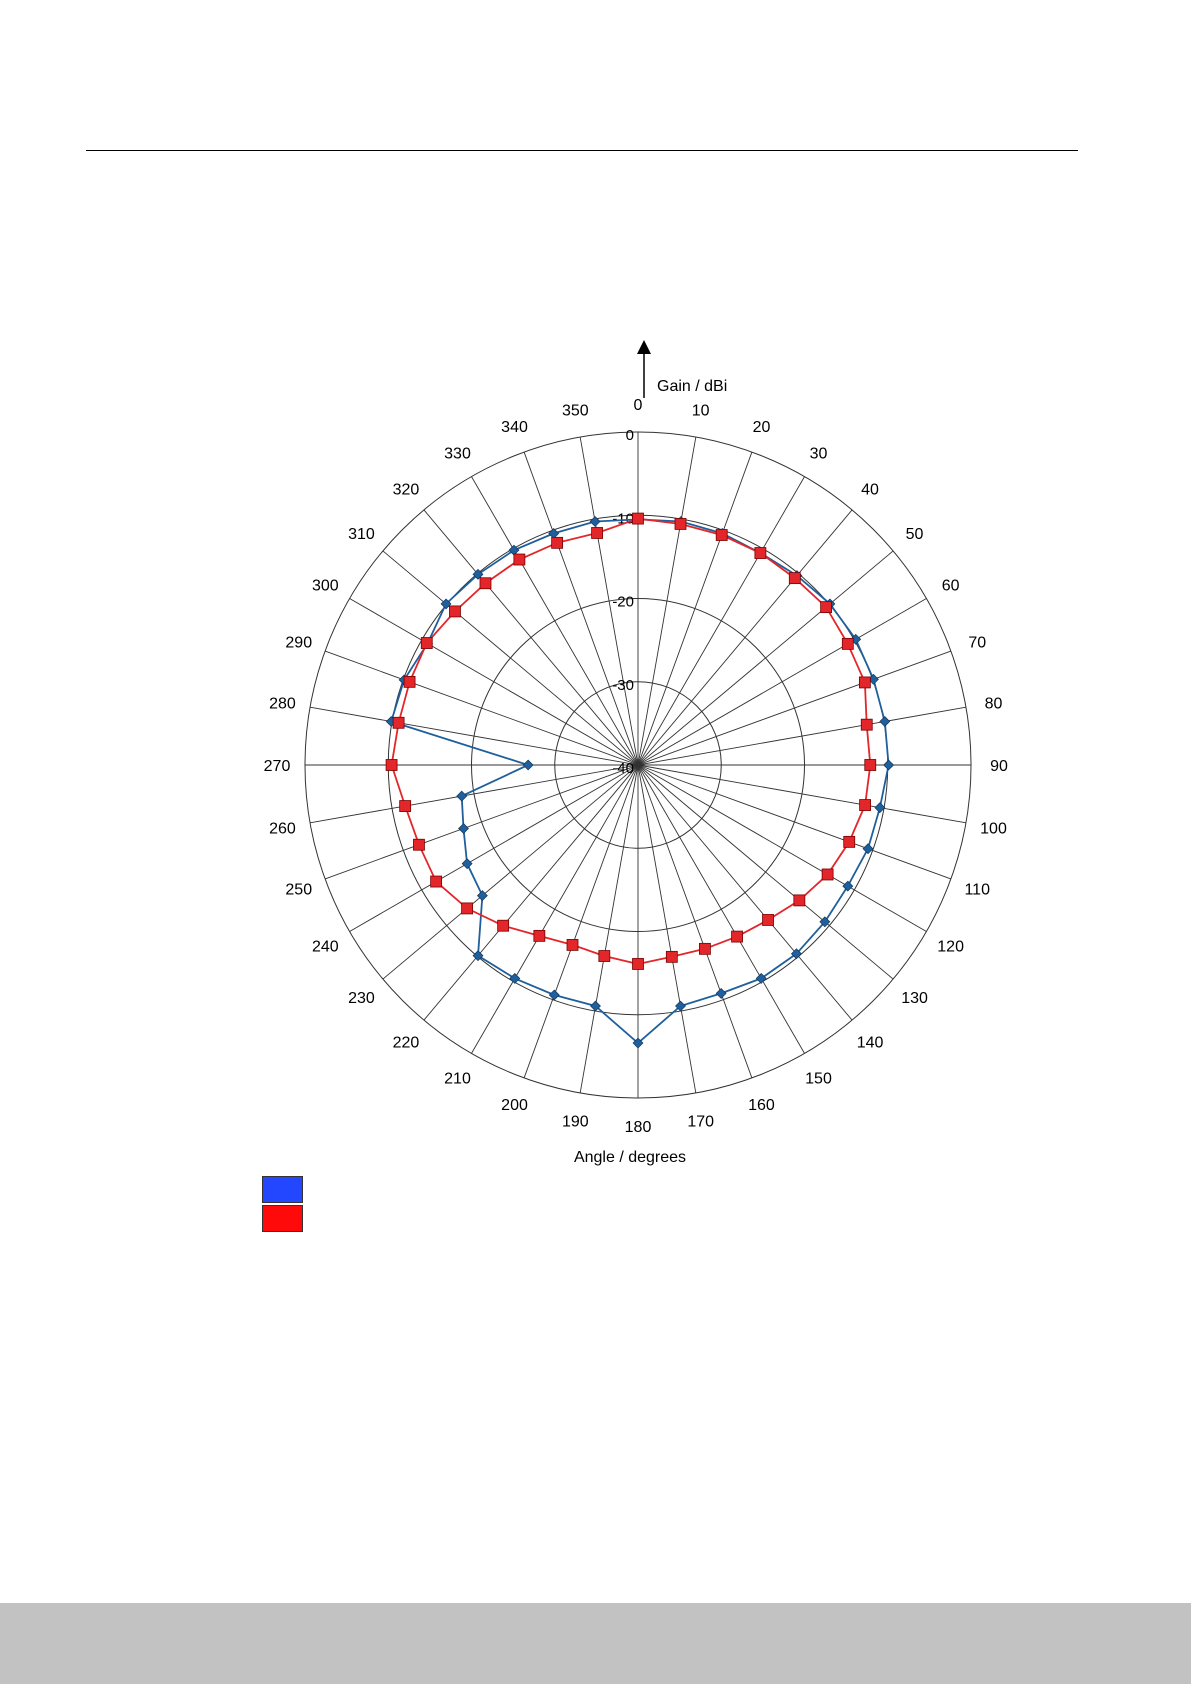 The height and width of the screenshot is (1684, 1191). I want to click on angle-tick-label-300: 300, so click(325, 586).